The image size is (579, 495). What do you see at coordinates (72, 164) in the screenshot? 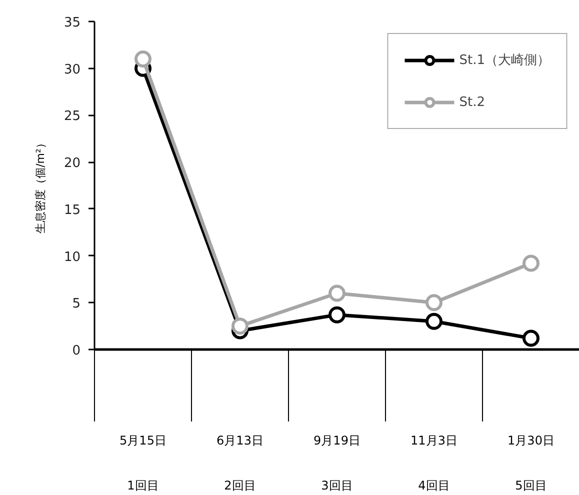
I see `y-tick-label: 20` at bounding box center [72, 164].